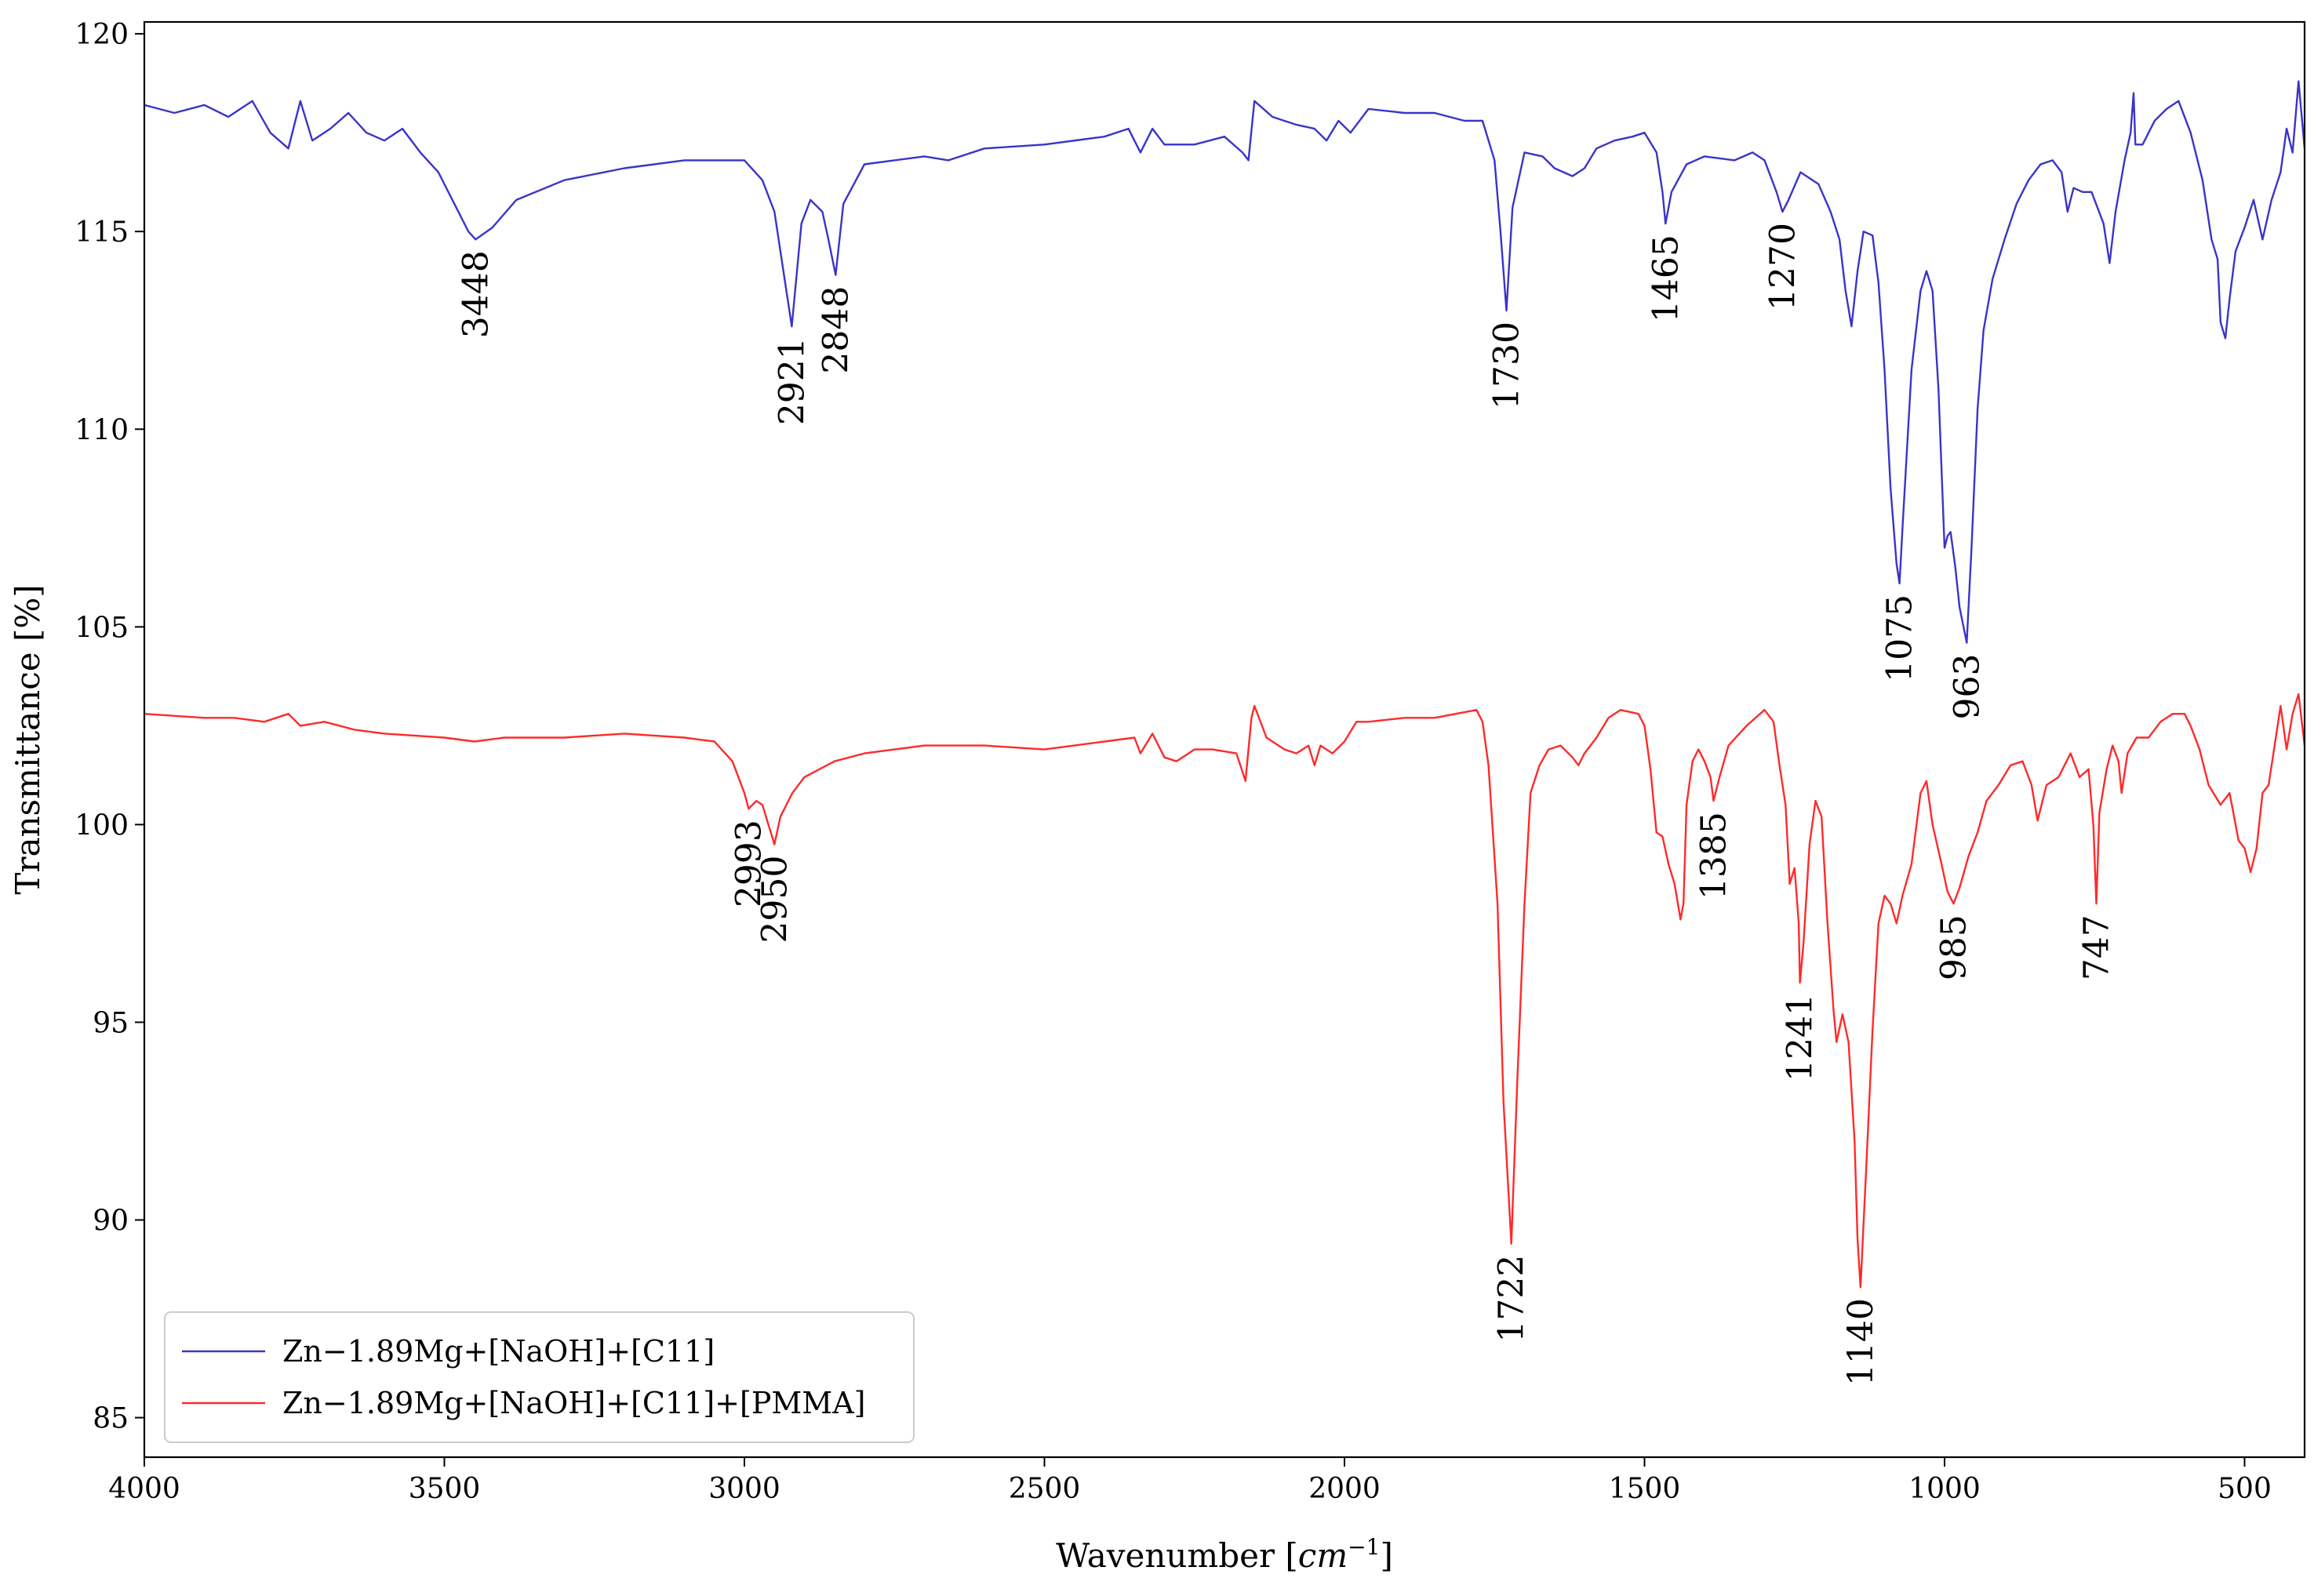 This screenshot has height=1596, width=2314. I want to click on y-tick-label: 120, so click(102, 35).